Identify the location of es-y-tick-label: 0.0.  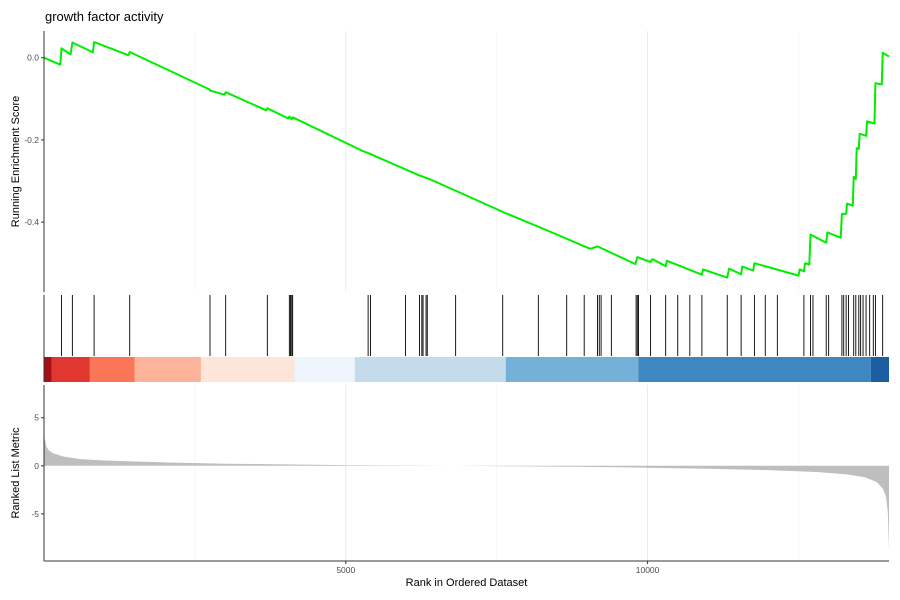
(33, 58).